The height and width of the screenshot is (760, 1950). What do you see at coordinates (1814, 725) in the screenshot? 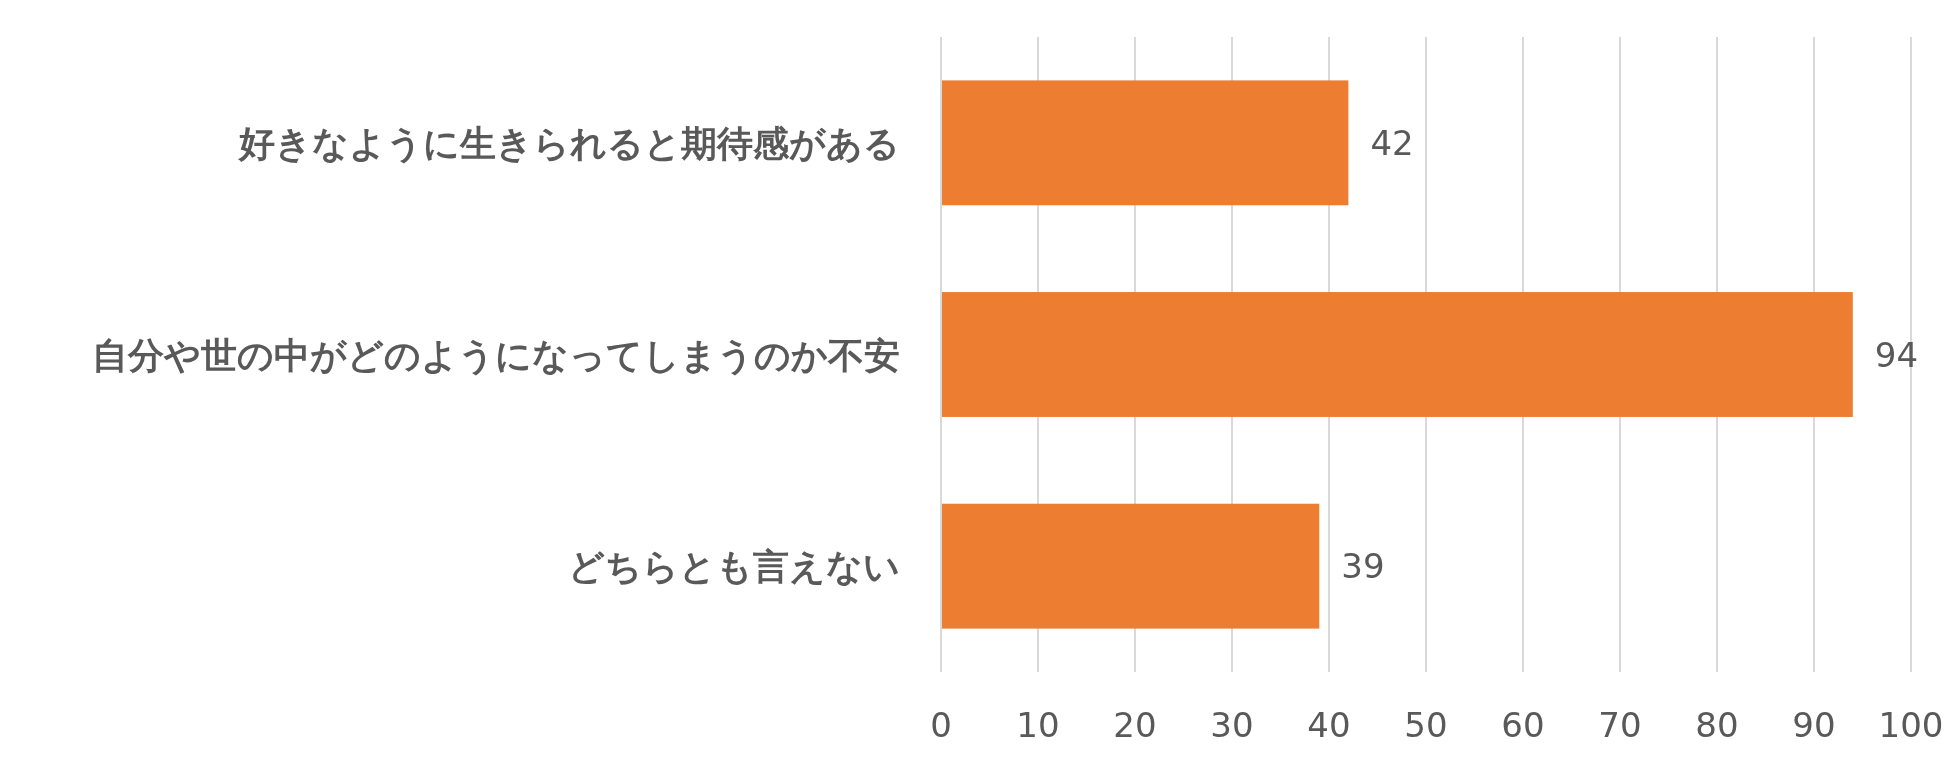
I see `x-tick-label: 90` at bounding box center [1814, 725].